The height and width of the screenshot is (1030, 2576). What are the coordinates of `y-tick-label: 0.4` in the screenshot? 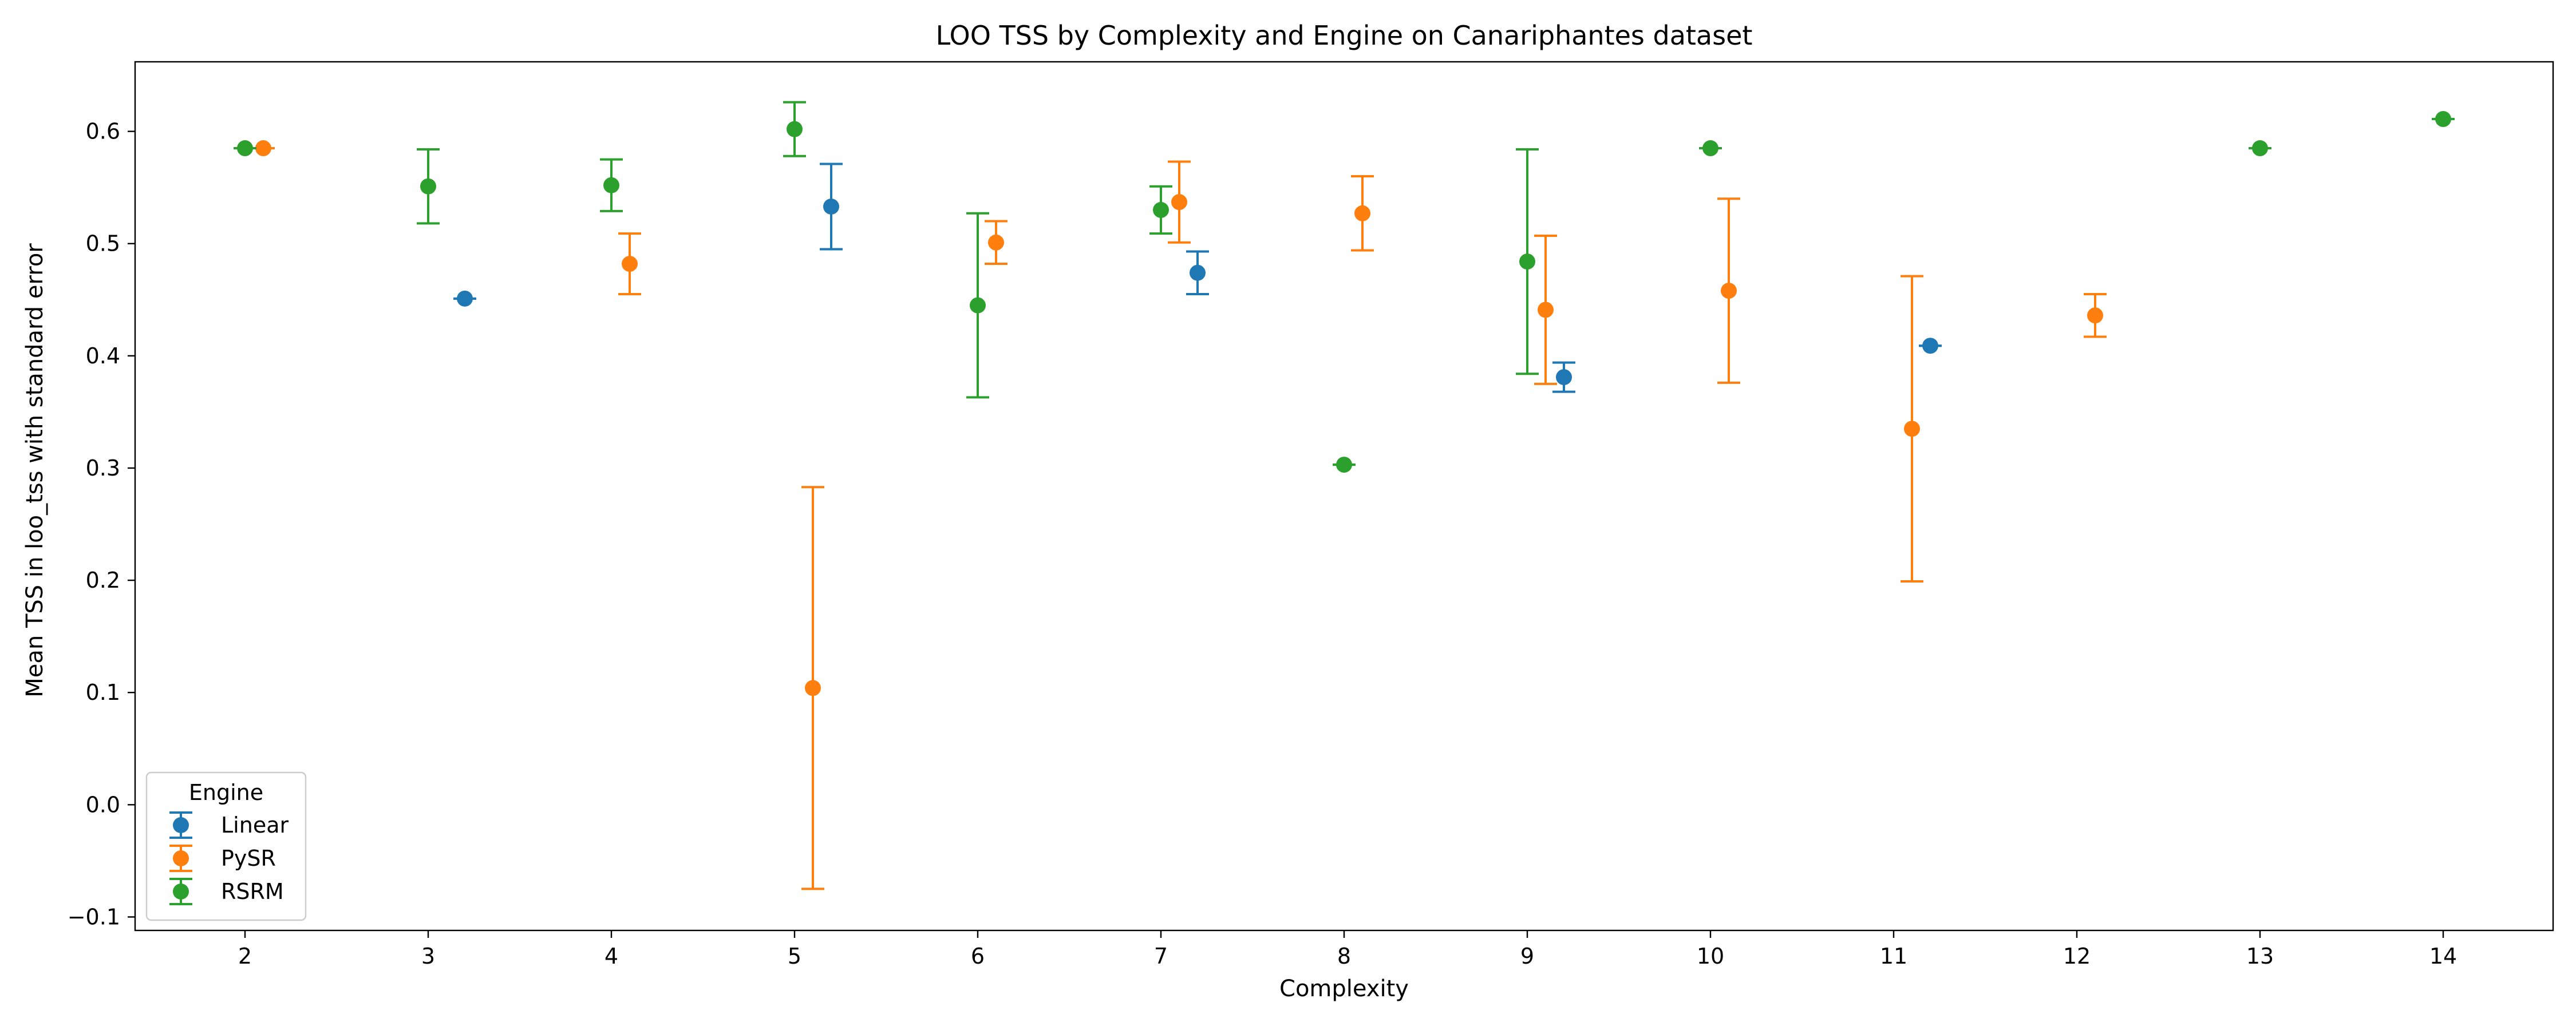 It's located at (103, 356).